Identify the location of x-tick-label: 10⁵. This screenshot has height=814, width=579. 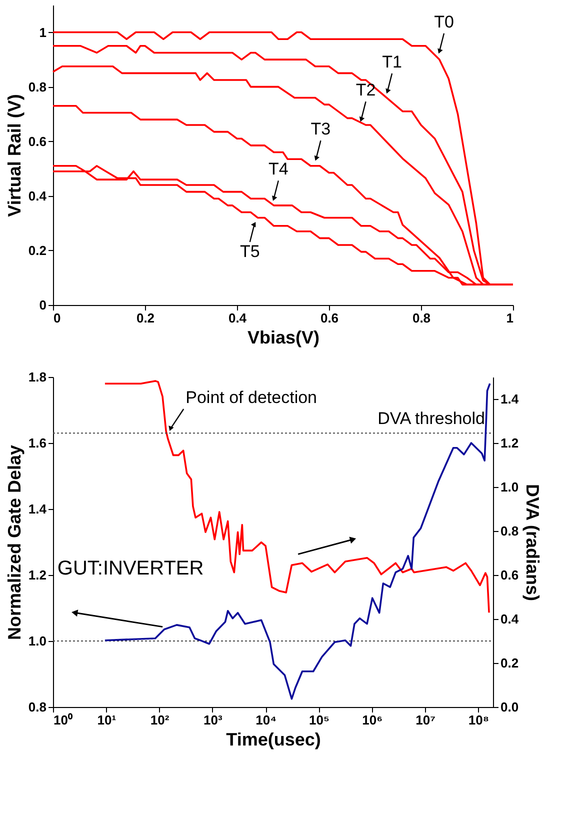
(319, 720).